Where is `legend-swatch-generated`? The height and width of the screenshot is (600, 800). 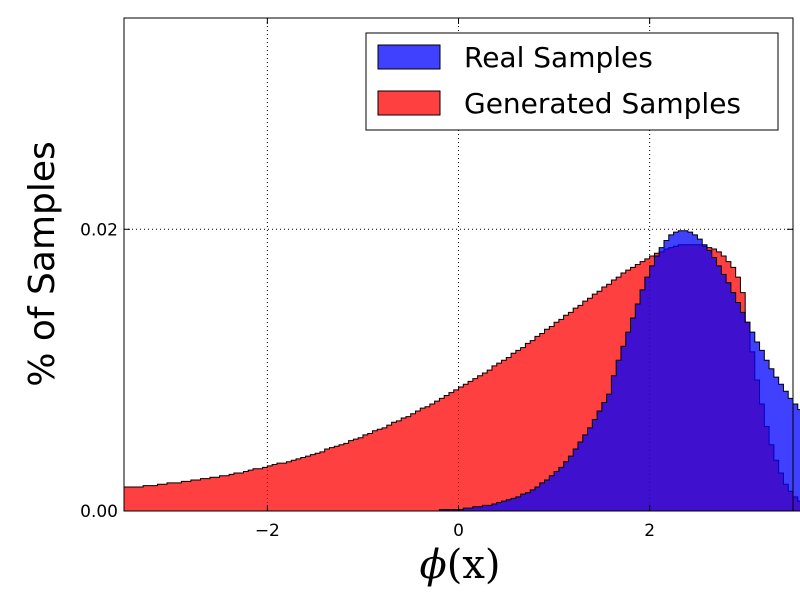
legend-swatch-generated is located at coordinates (409, 103).